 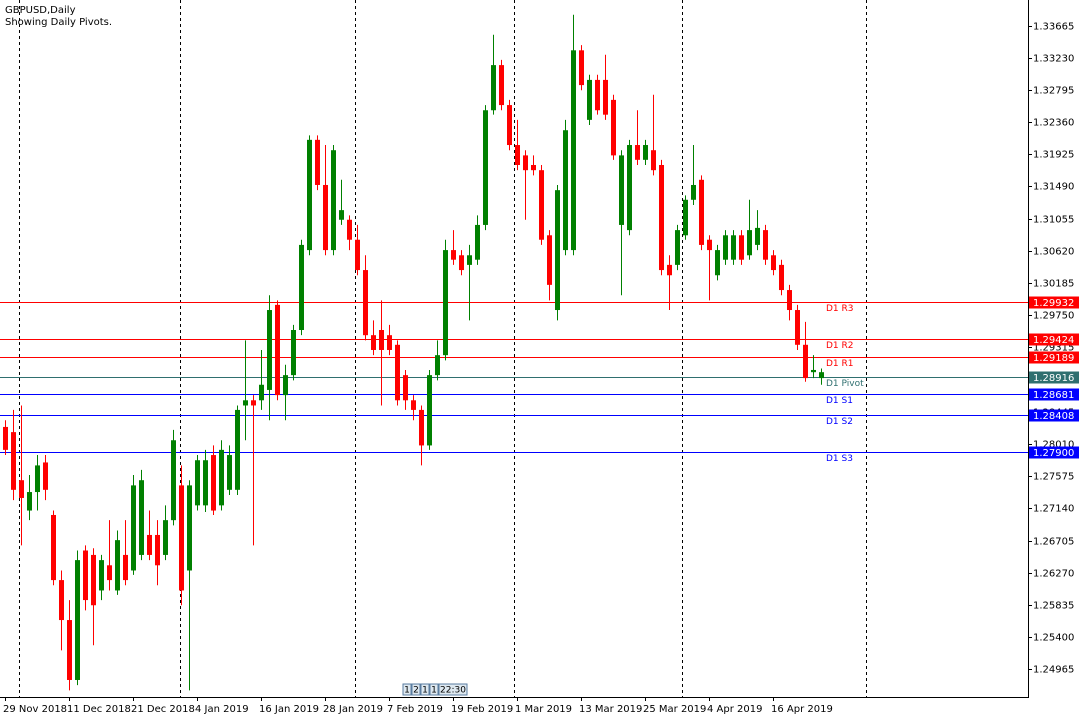 I want to click on x-tick-label: 13 Mar 2019, so click(x=610, y=709).